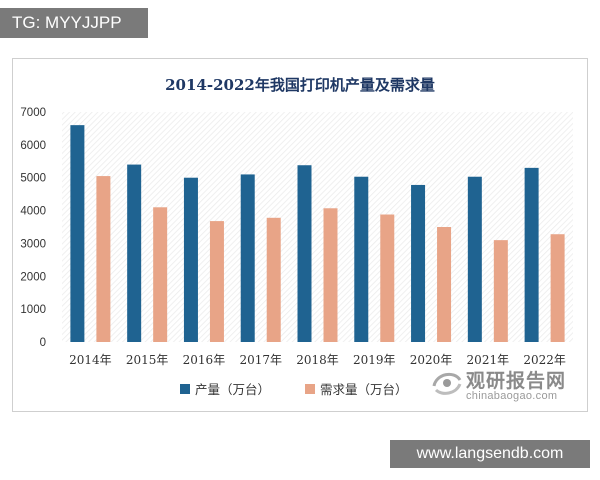 The image size is (600, 480). Describe the element at coordinates (490, 454) in the screenshot. I see `source-url-badge: www.langsendb.com` at that location.